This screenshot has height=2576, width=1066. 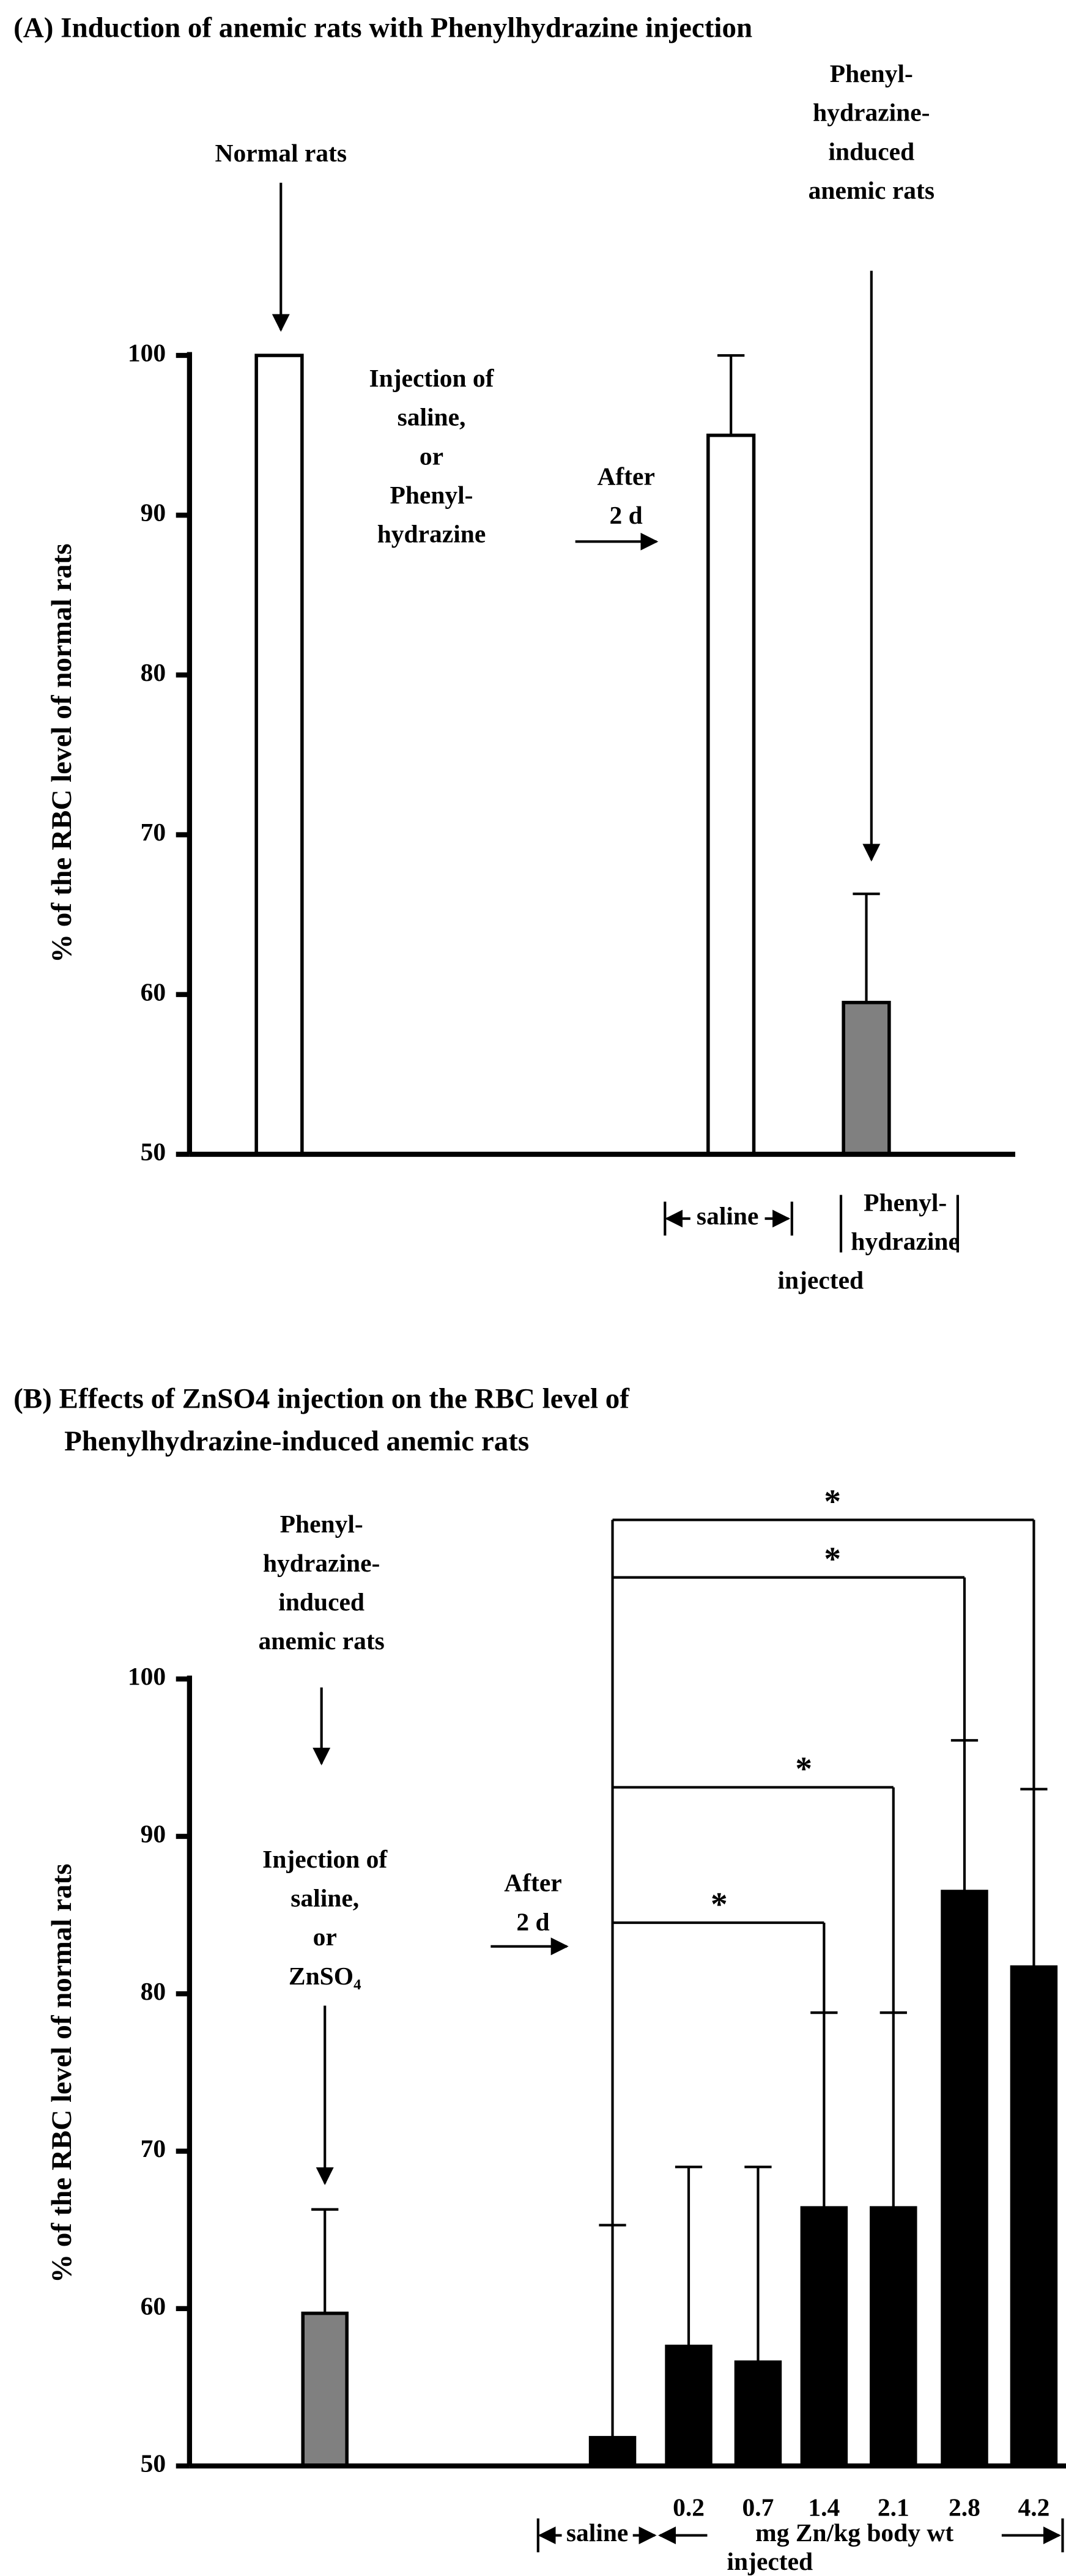 I want to click on x-tick-label: 0.2, so click(x=689, y=2507).